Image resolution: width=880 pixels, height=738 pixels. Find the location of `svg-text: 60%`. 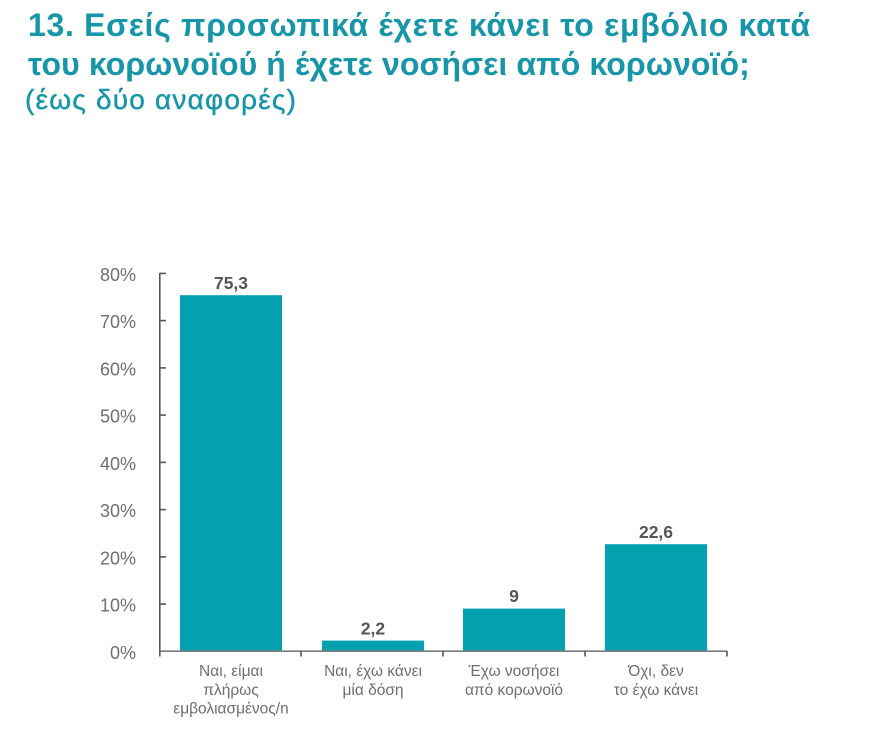

svg-text: 60% is located at coordinates (118, 370).